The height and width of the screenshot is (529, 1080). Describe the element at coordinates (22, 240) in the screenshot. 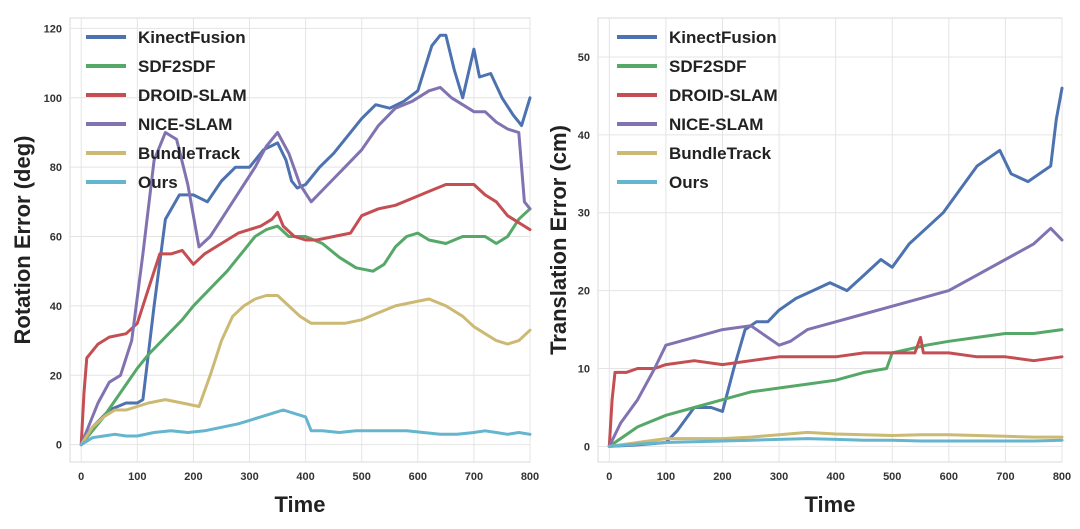

I see `y-axis-label: Rotation Error (deg)` at that location.